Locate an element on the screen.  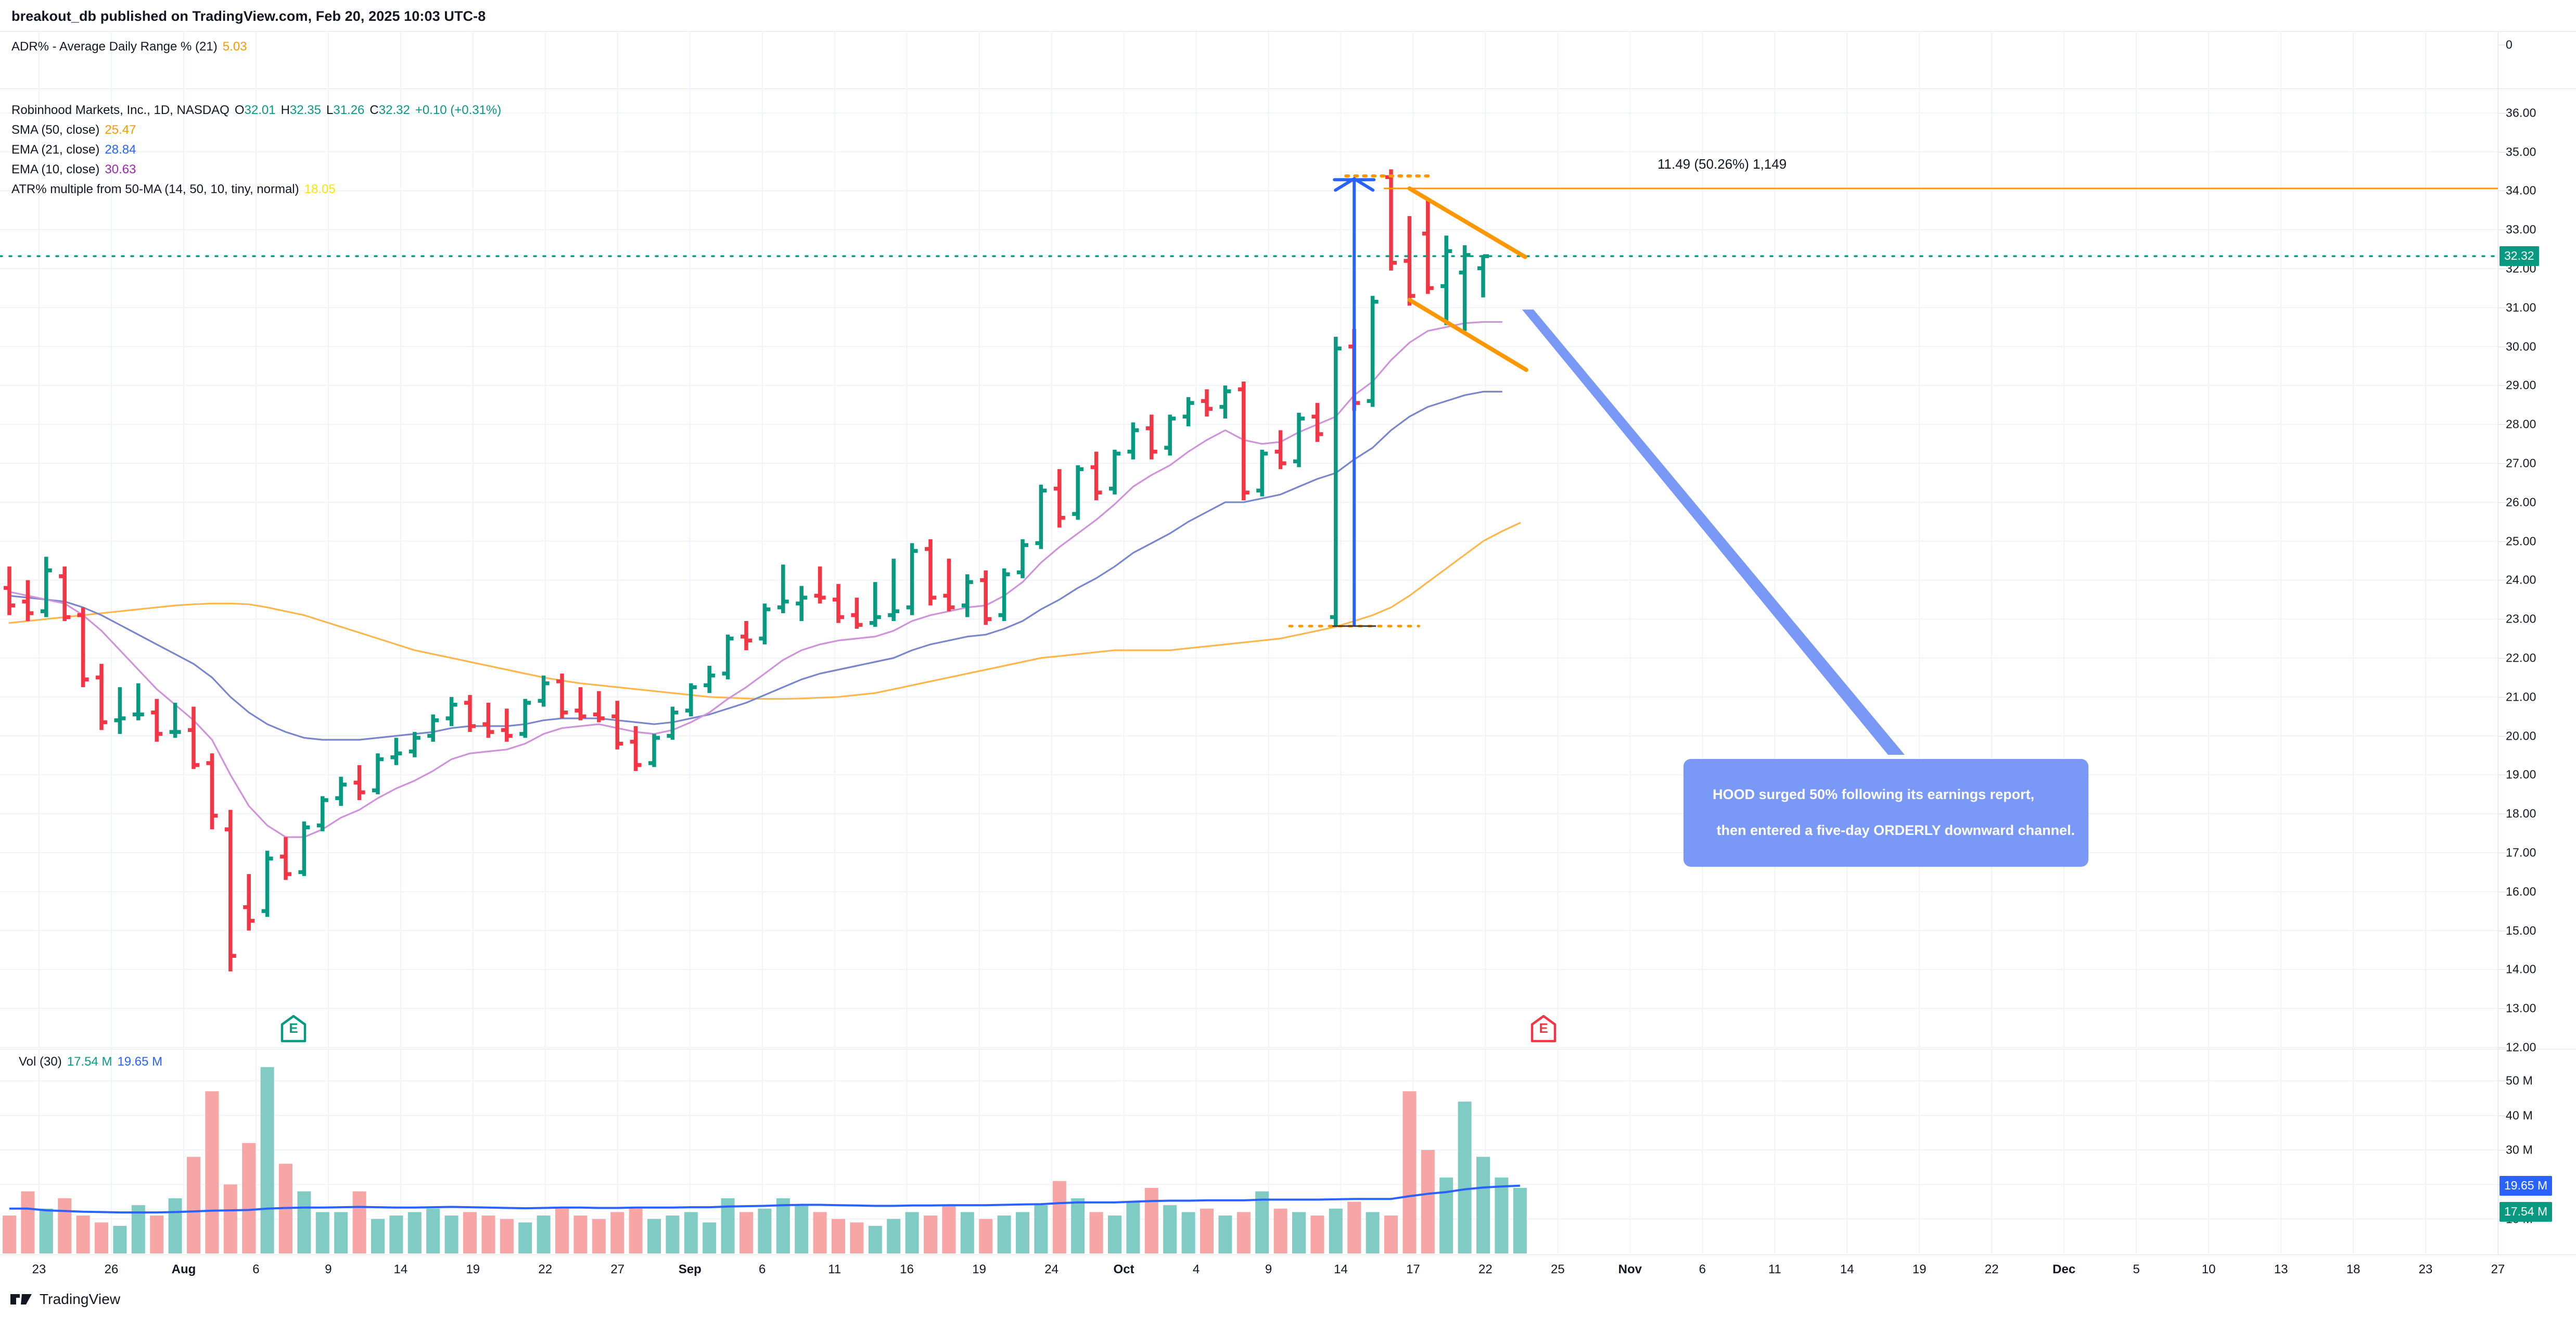
earnings-marker-label-1: E is located at coordinates (293, 1028).